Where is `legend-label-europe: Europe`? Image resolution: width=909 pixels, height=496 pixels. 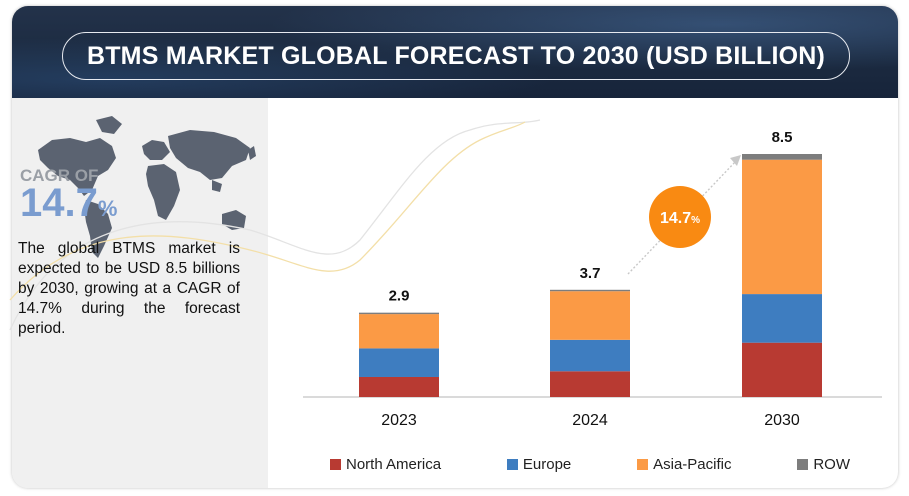 legend-label-europe: Europe is located at coordinates (547, 464).